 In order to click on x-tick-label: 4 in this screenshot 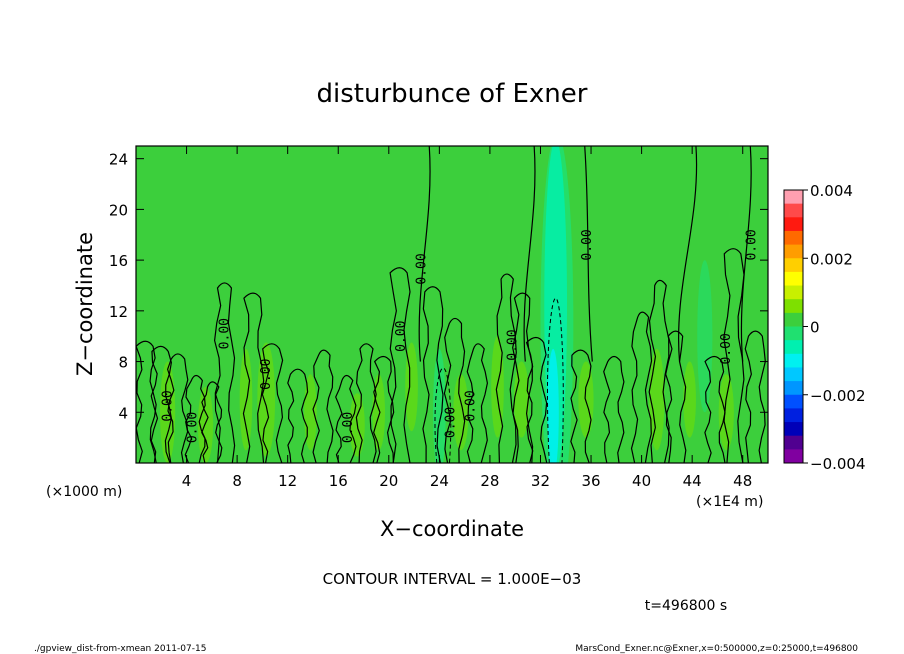, I will do `click(187, 481)`.